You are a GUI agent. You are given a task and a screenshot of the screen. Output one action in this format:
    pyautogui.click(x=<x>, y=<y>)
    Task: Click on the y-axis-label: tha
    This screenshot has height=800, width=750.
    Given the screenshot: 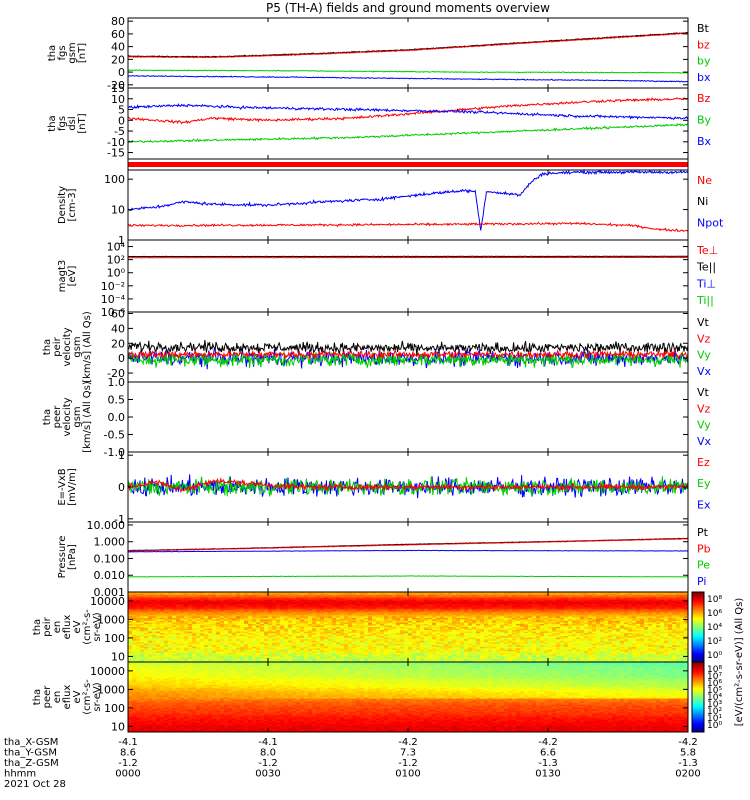 What is the action you would take?
    pyautogui.click(x=47, y=417)
    